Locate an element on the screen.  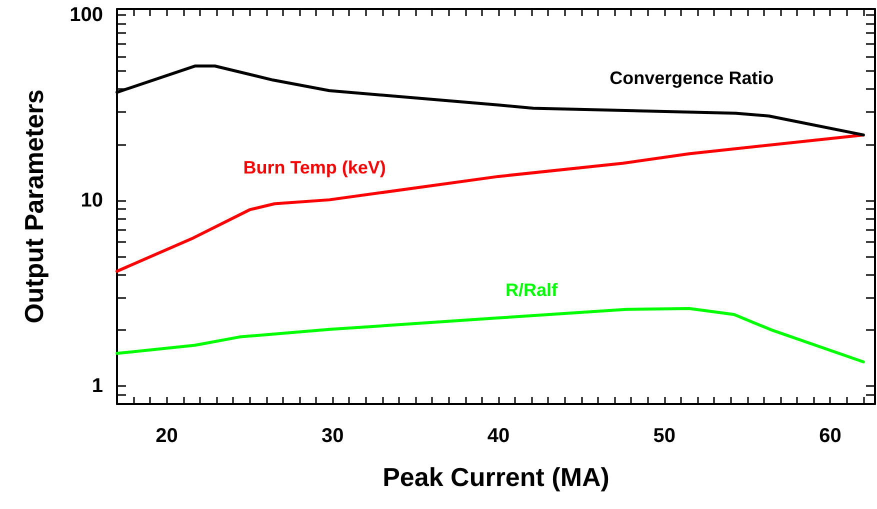
x-tick-label: 30 is located at coordinates (333, 436).